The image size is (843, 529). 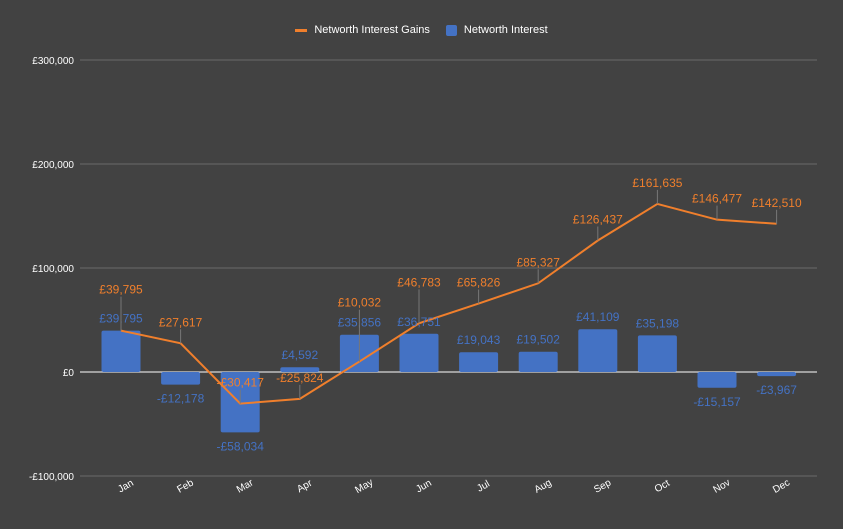 What do you see at coordinates (662, 486) in the screenshot?
I see `x-tick-label: Oct` at bounding box center [662, 486].